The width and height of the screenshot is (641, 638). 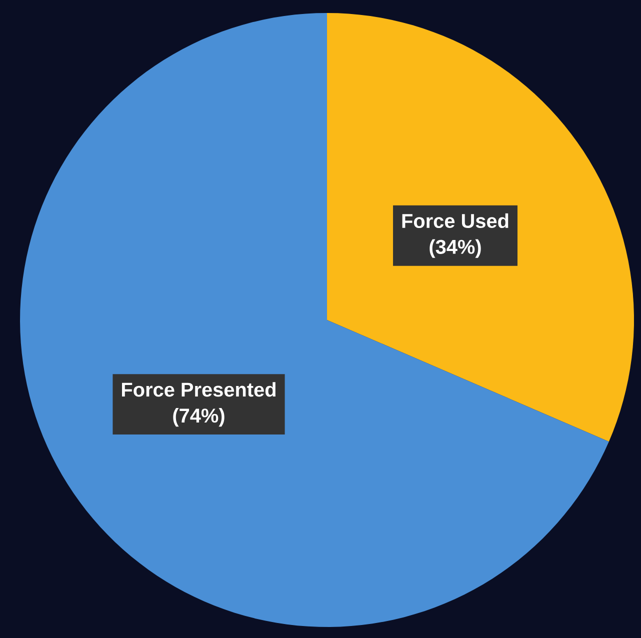 I want to click on data-label: (34%), so click(x=455, y=248).